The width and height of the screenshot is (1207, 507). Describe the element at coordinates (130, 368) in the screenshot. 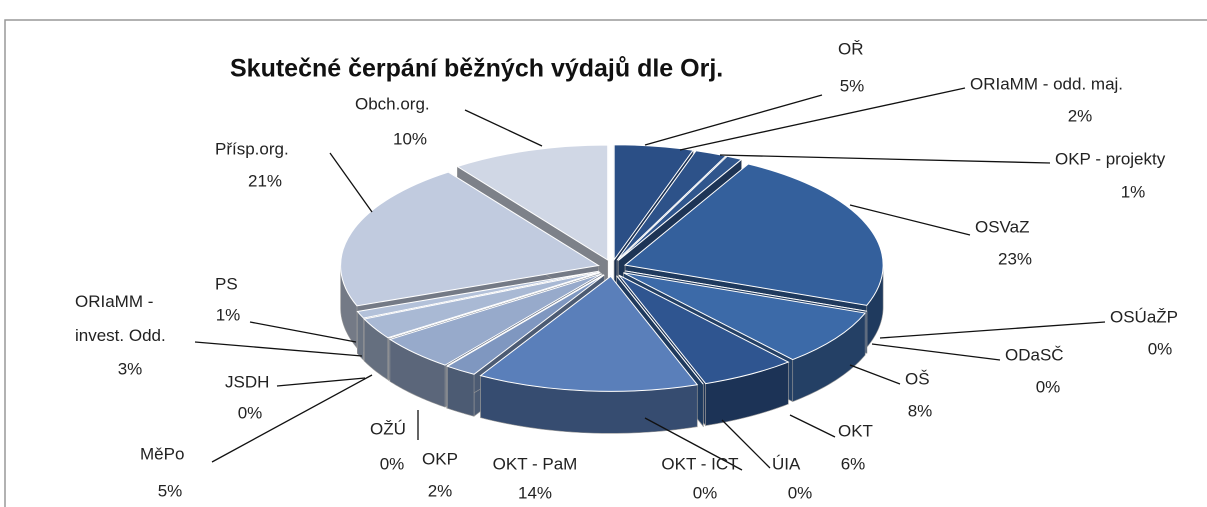

I see `value-label: 3%` at that location.